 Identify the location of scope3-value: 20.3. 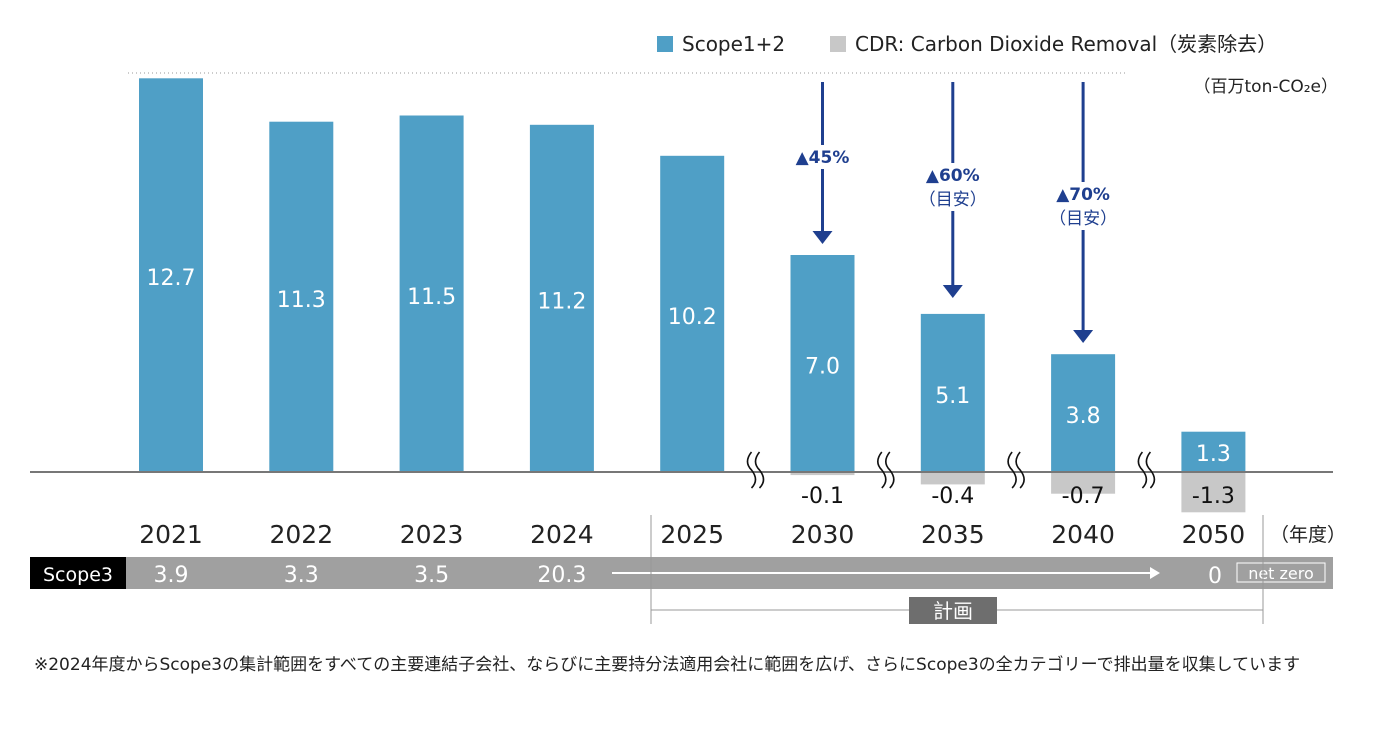
(561, 575).